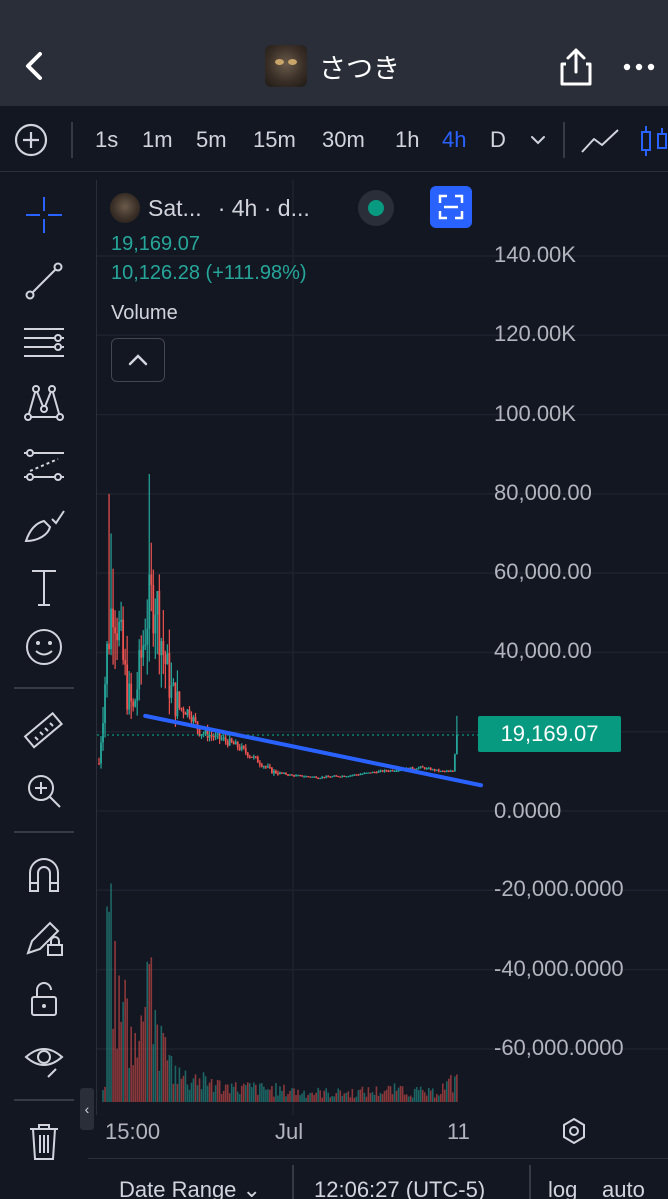 The image size is (668, 1199). Describe the element at coordinates (44, 1141) in the screenshot. I see `delete-drawings-tool` at that location.